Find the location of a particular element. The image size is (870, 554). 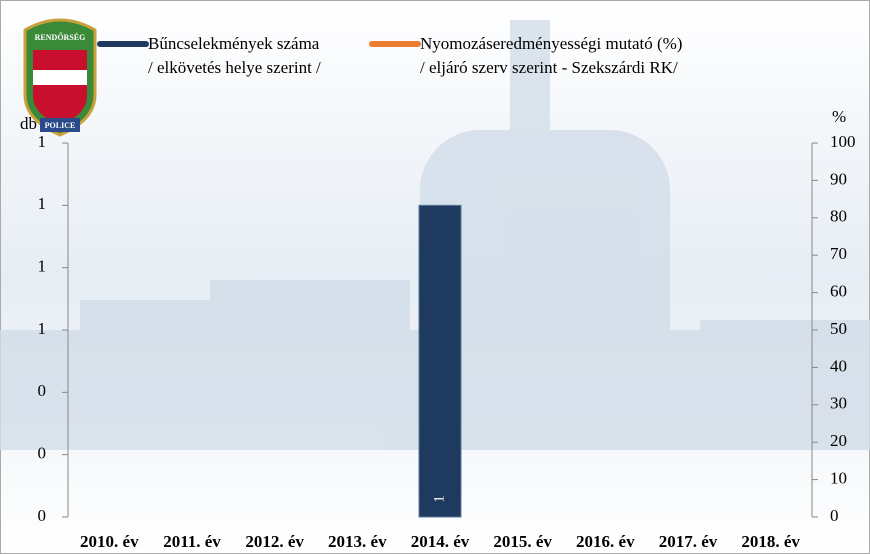

logo-bottom-text: POLICE is located at coordinates (60, 125).